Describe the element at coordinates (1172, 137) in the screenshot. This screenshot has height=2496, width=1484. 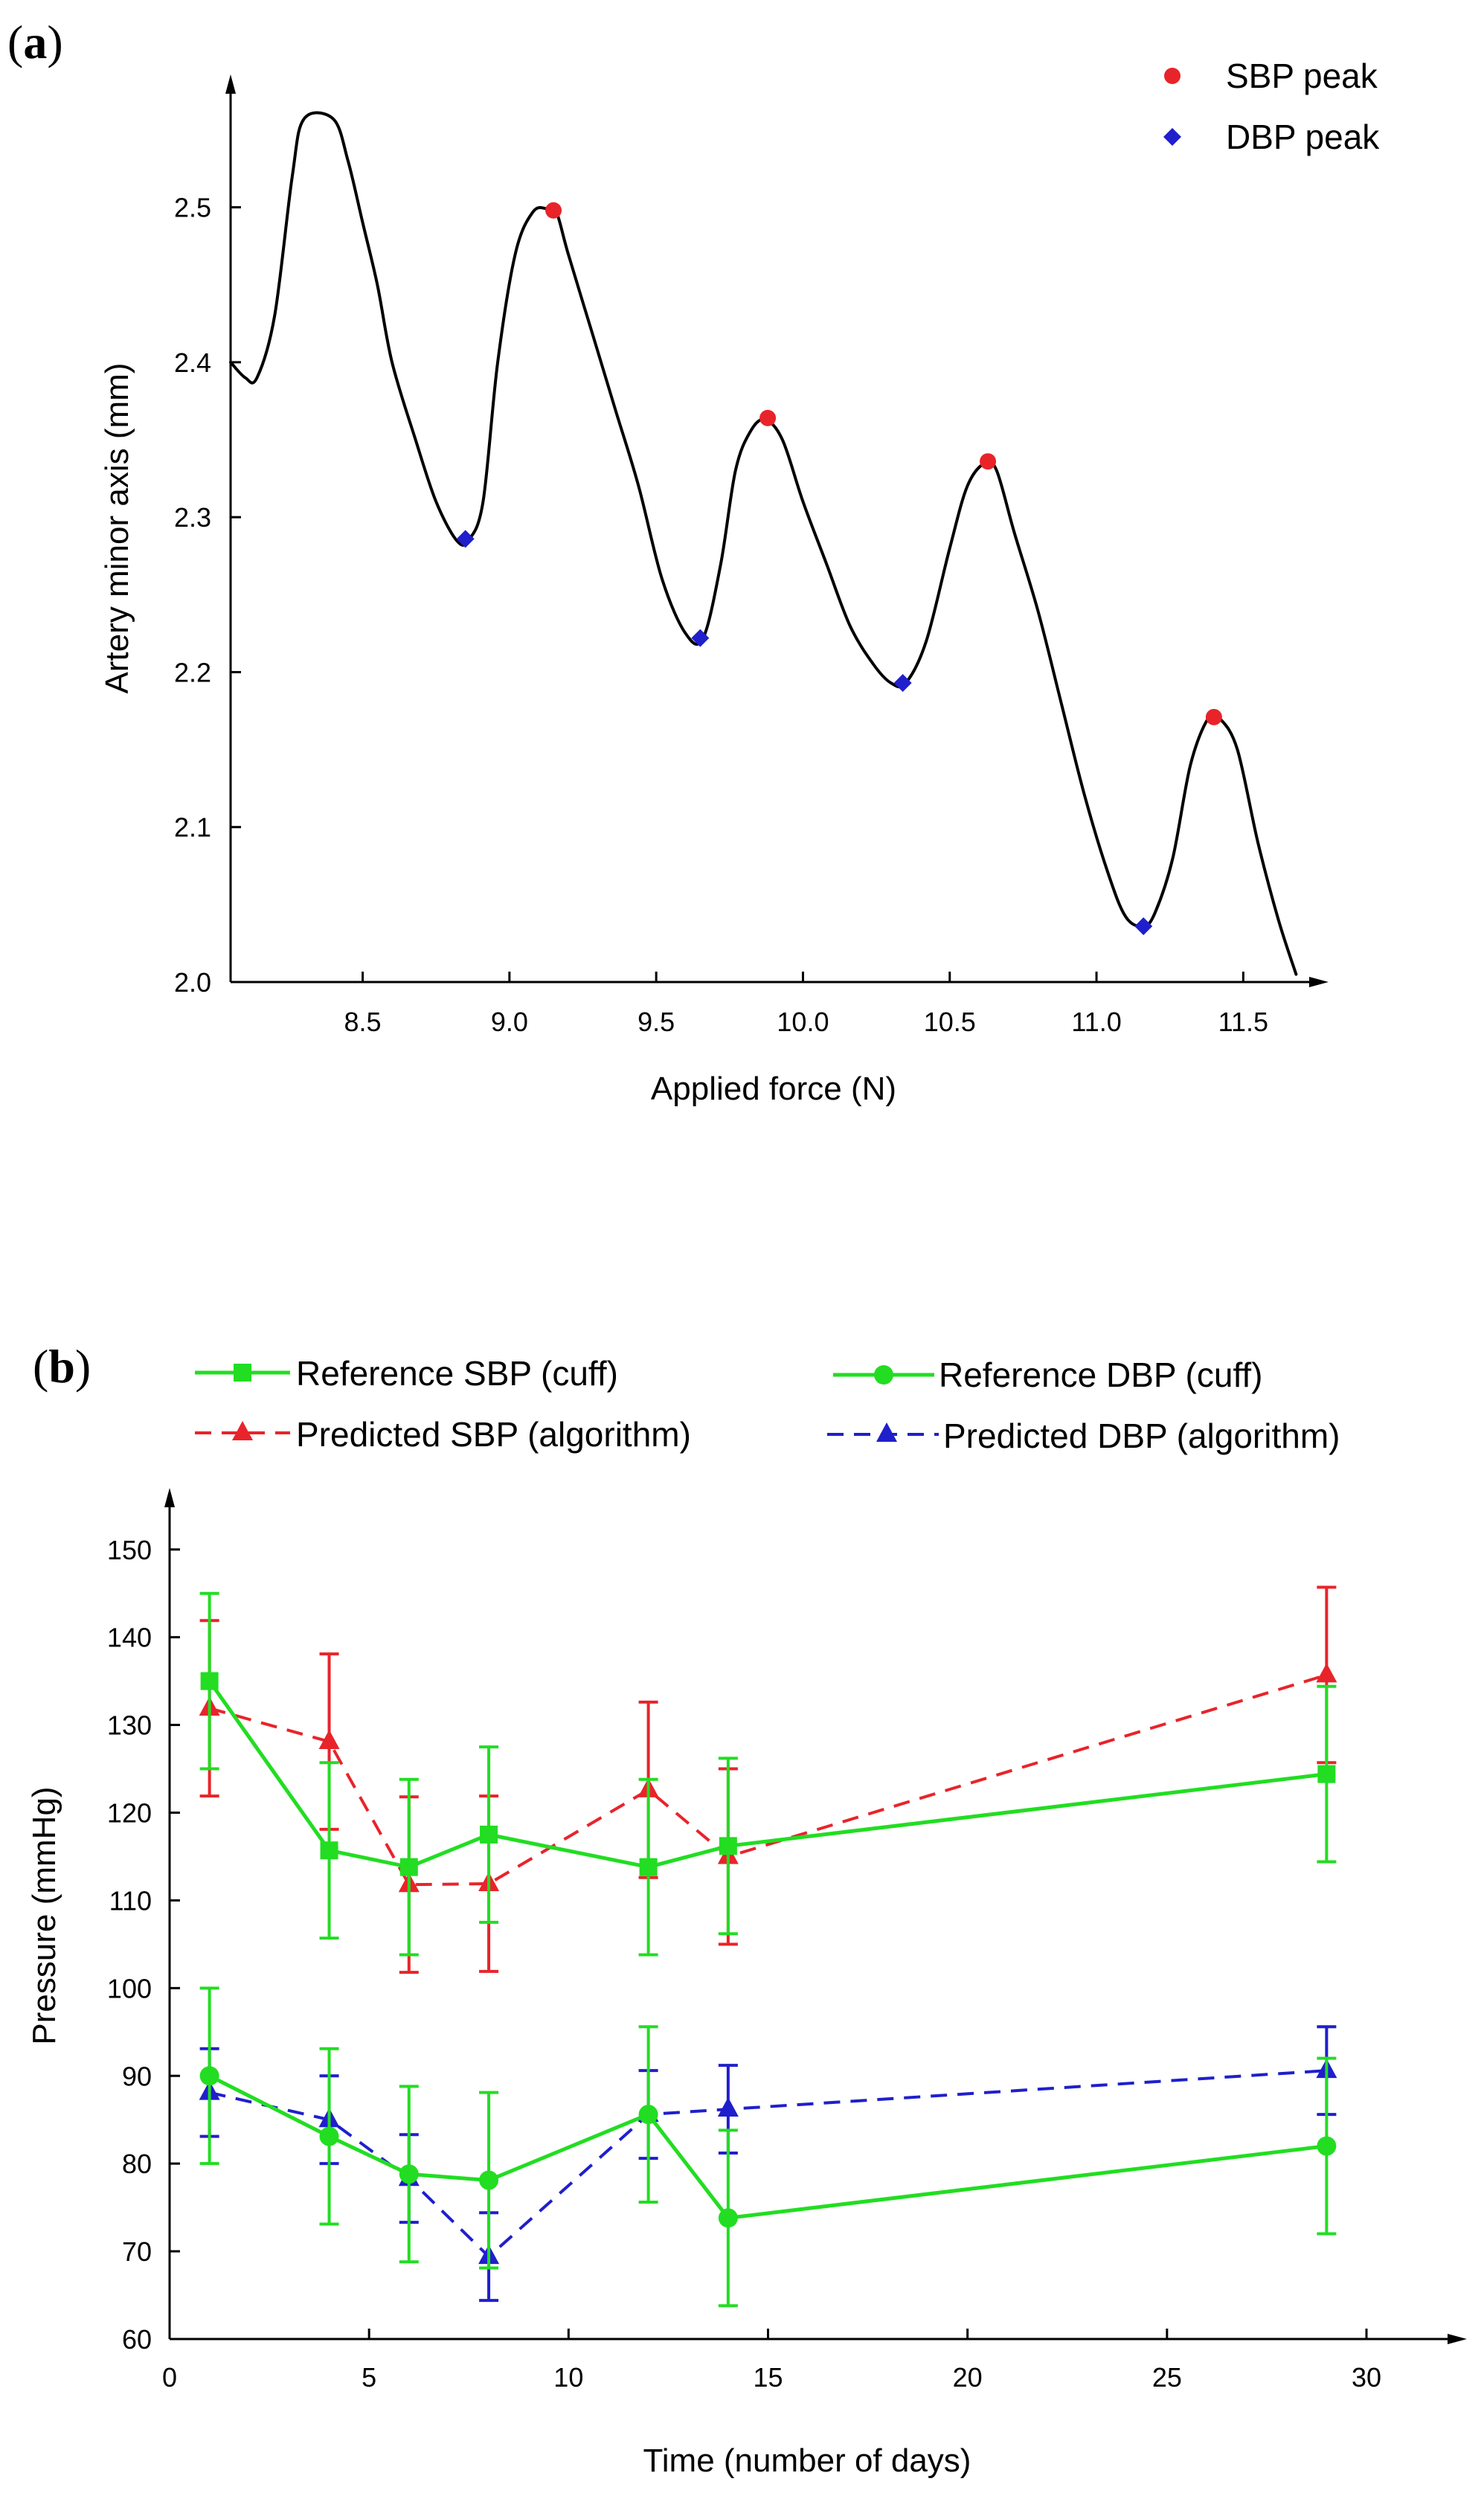
I see `legend-dbp-peak-marker` at that location.